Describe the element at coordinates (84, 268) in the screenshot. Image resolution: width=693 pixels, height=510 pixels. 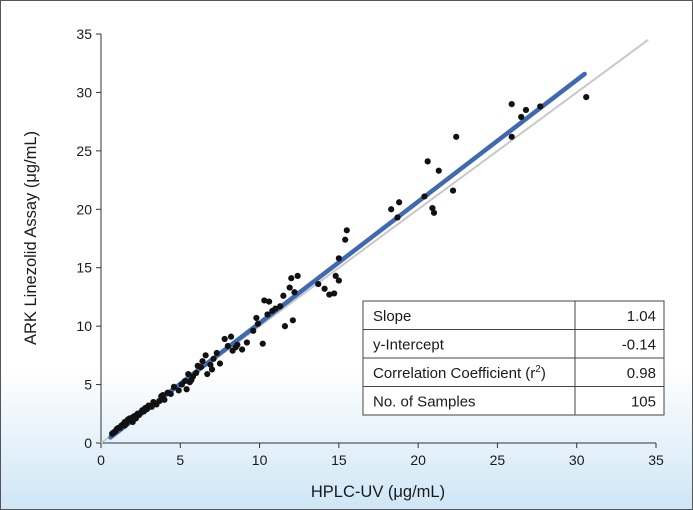
I see `y-tick-label: 15` at that location.